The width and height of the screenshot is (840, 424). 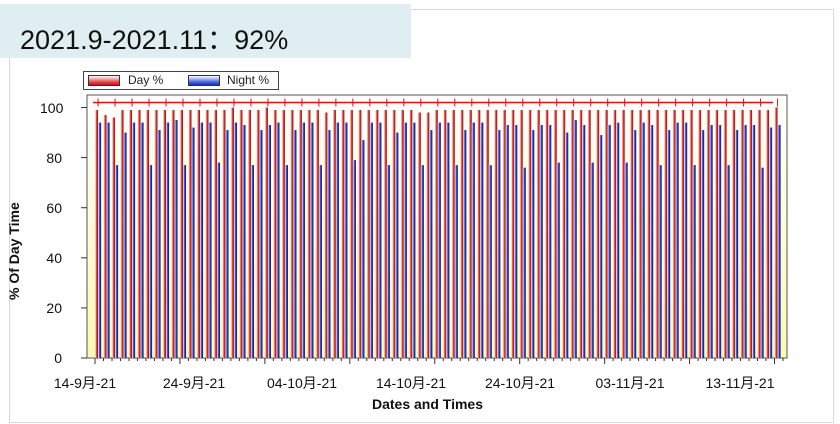 What do you see at coordinates (194, 383) in the screenshot?
I see `x-tick-label: 24-9月-21` at bounding box center [194, 383].